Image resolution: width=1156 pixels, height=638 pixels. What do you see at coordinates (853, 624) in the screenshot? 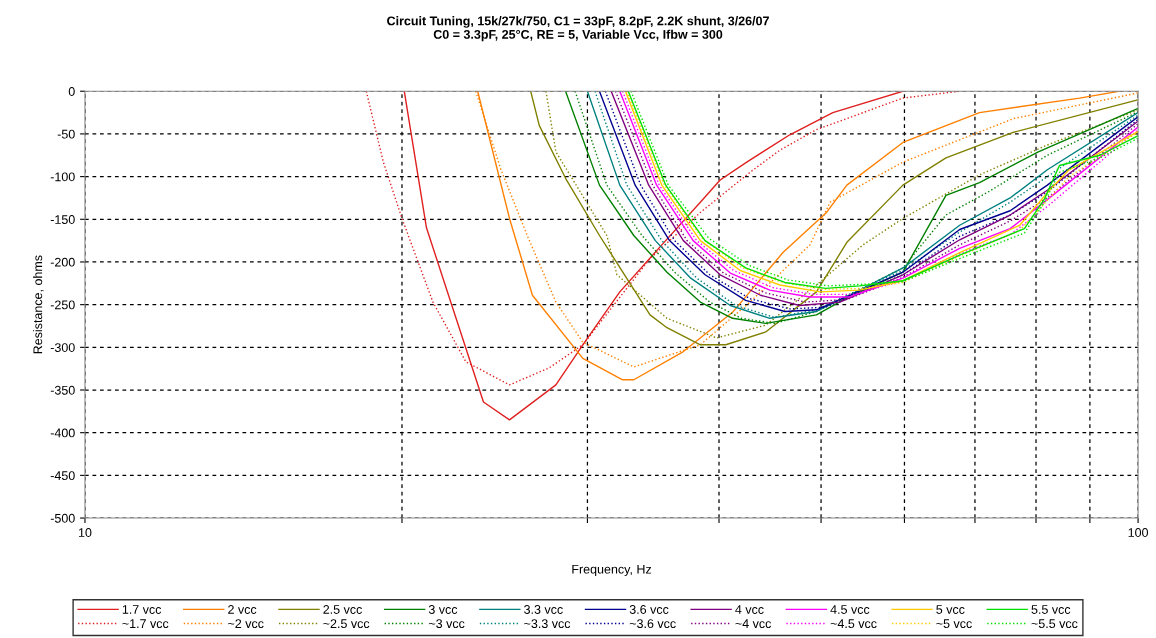
I see `legend-label: ~4.5 vcc` at bounding box center [853, 624].